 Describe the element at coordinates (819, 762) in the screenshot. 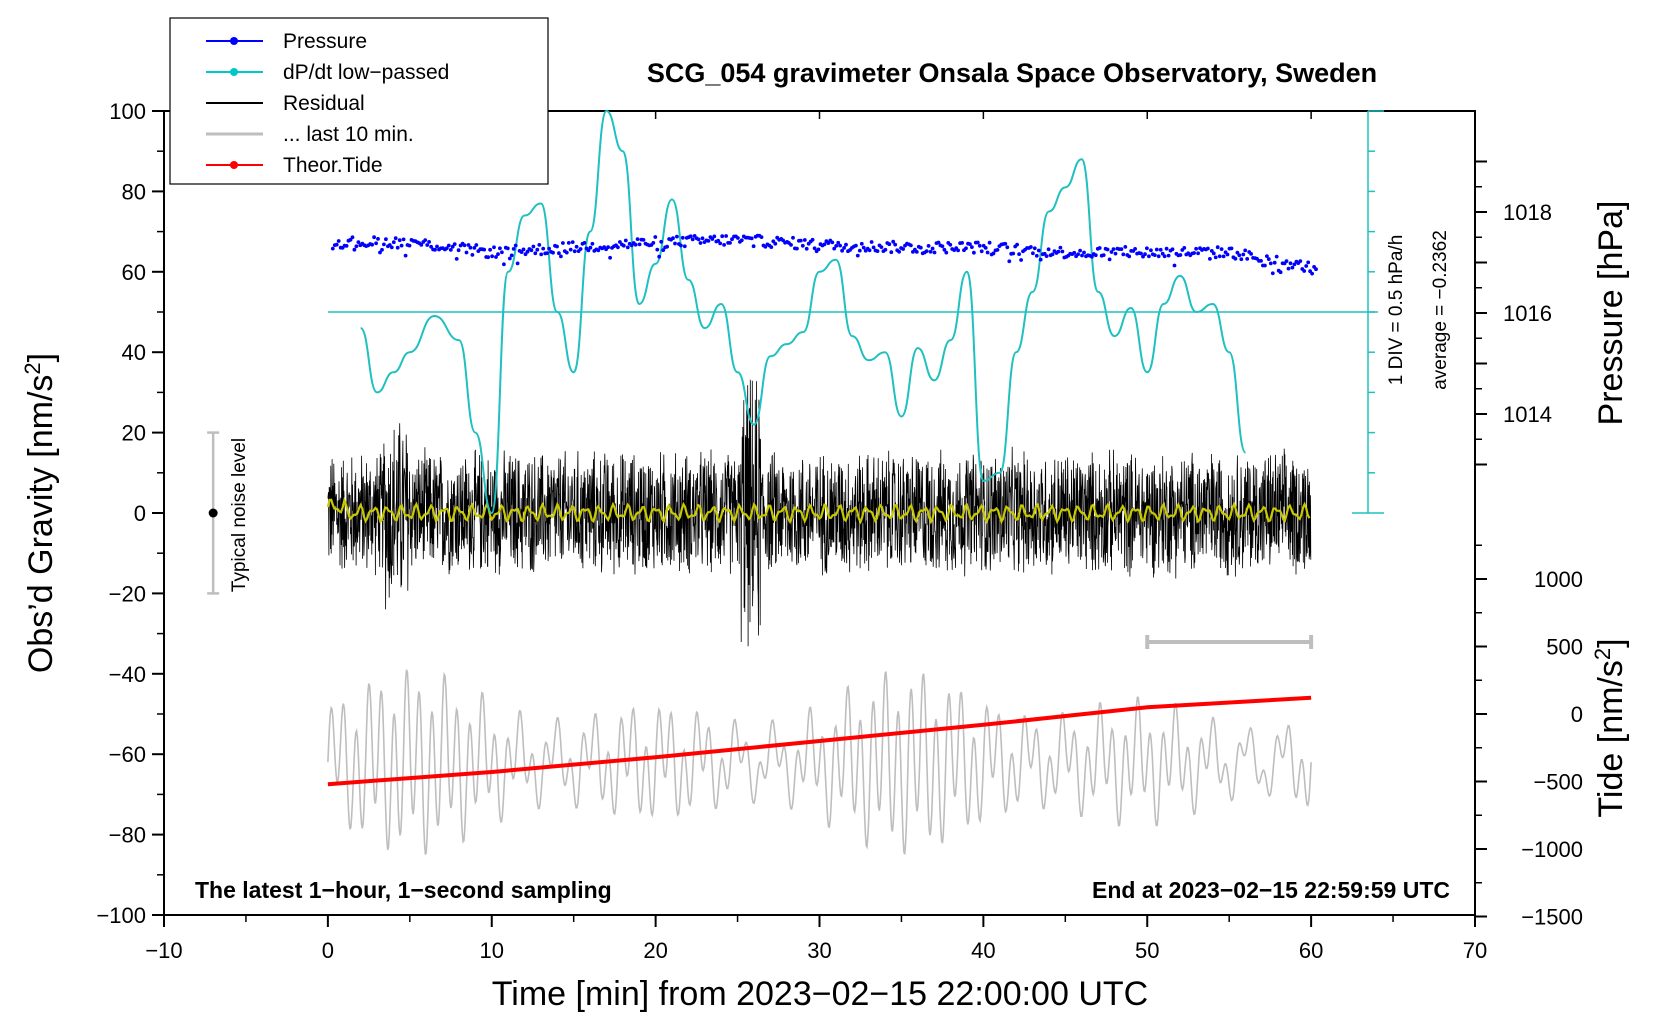

I see `last10-series` at that location.